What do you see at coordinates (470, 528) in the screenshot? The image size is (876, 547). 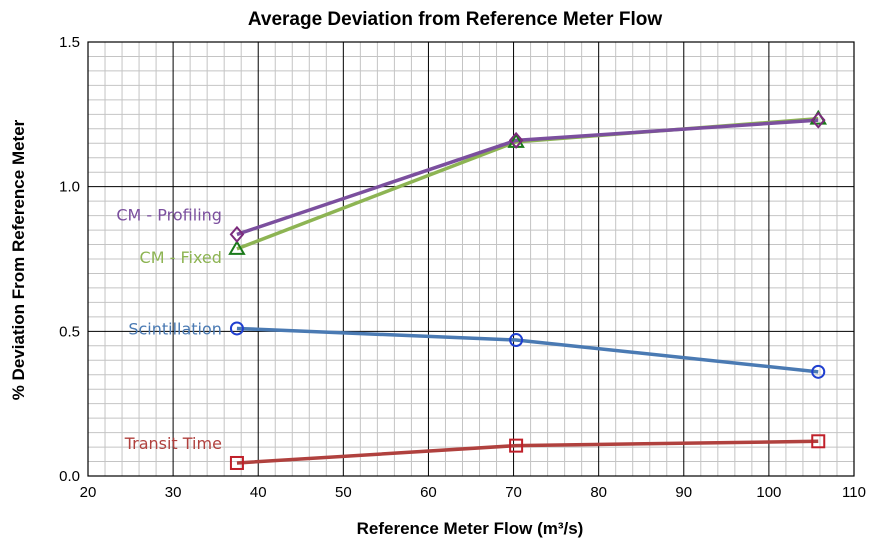 I see `x-axis-title: Reference Meter Flow (m³/s)` at bounding box center [470, 528].